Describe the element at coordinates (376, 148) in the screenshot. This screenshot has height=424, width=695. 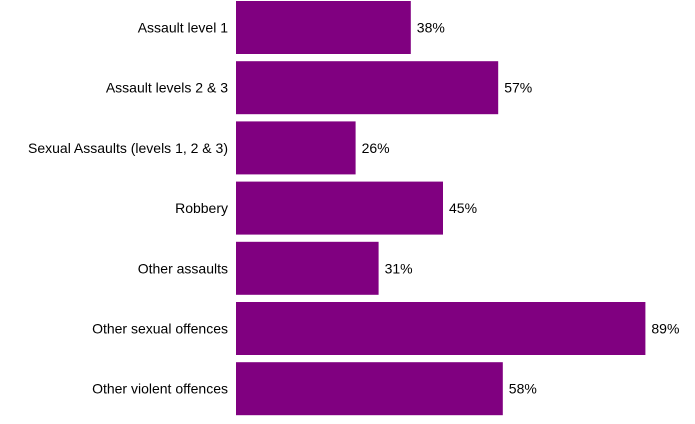
I see `value-label: 26%` at that location.